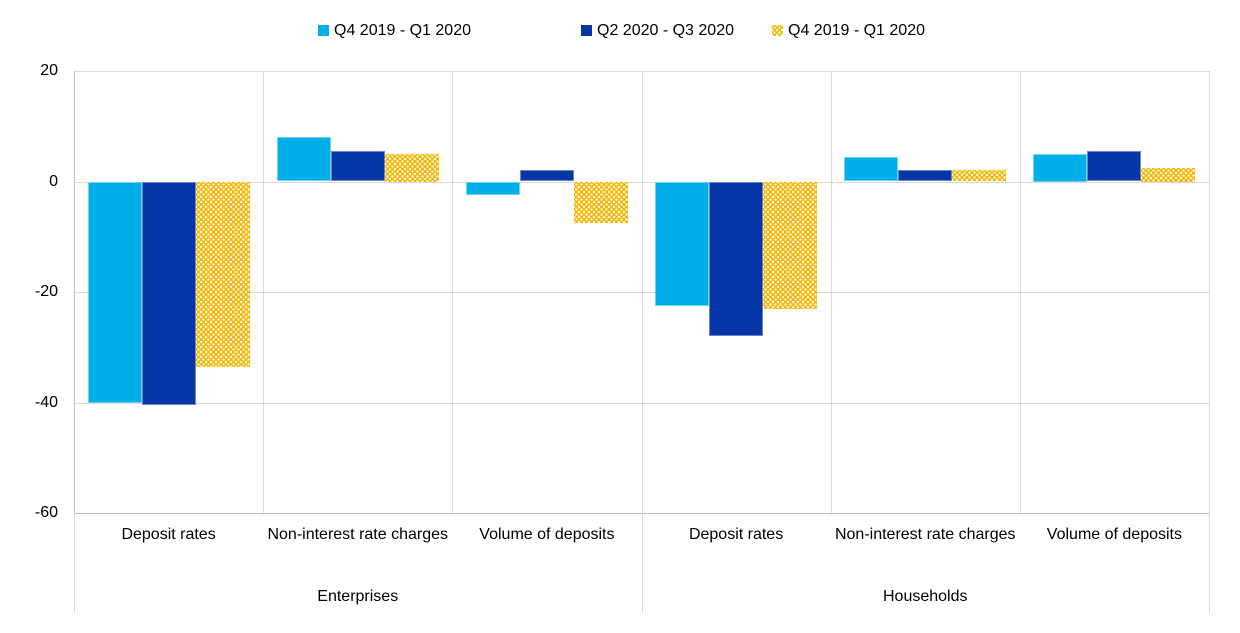 Image resolution: width=1240 pixels, height=633 pixels. I want to click on legend-swatch-darkblue-icon, so click(586, 30).